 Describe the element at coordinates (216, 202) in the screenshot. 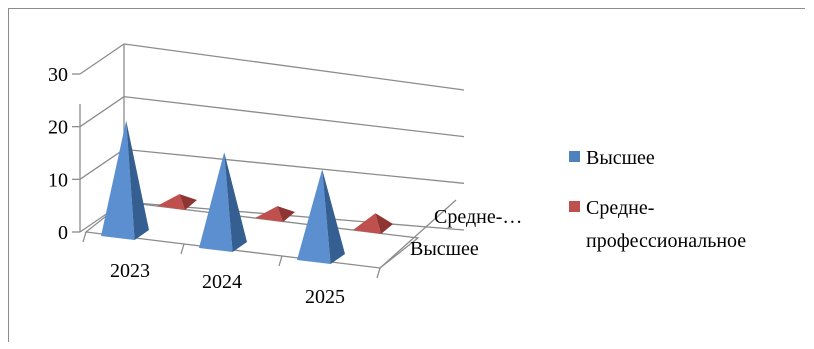

I see `pyramid-s0-1-face-front` at that location.